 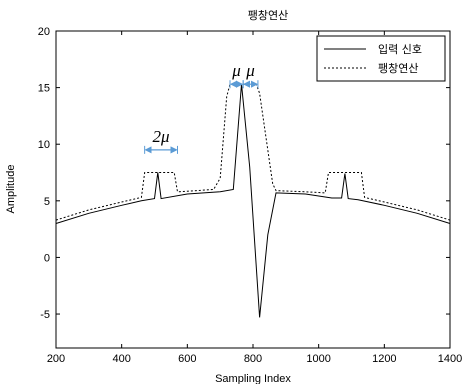 I want to click on x-tick-label: 600, so click(x=187, y=359).